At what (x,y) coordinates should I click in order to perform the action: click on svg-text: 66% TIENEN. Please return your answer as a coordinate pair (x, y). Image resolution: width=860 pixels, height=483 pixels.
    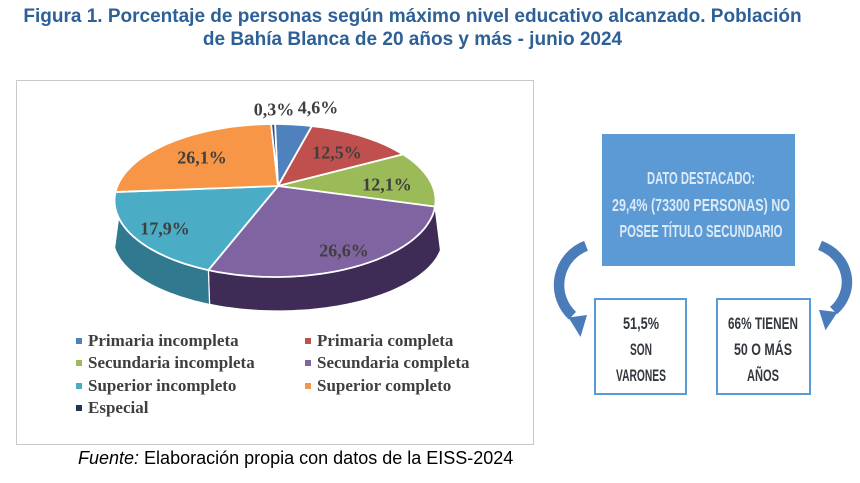
    Looking at the image, I should click on (763, 323).